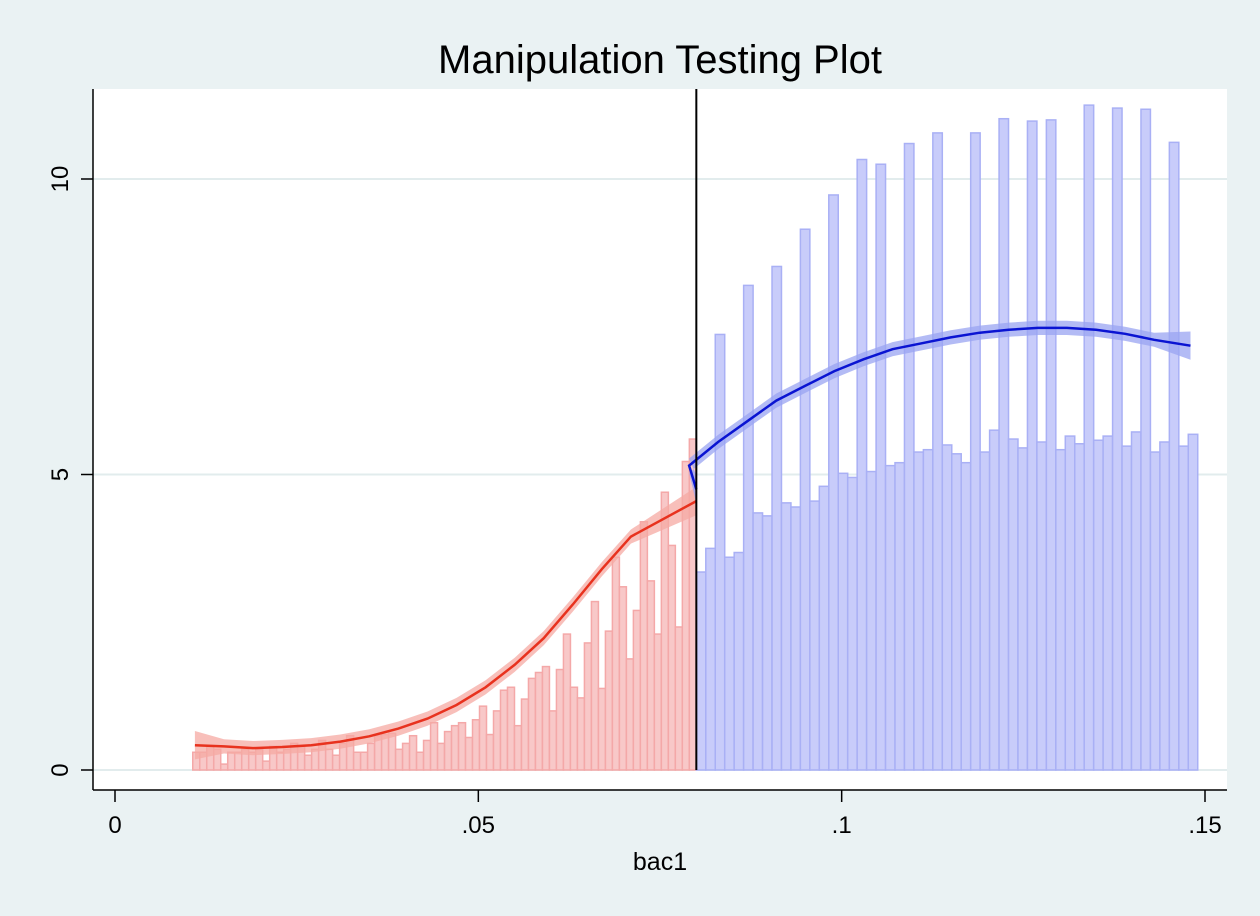 The image size is (1260, 916). I want to click on left-confidence-band, so click(445, 623).